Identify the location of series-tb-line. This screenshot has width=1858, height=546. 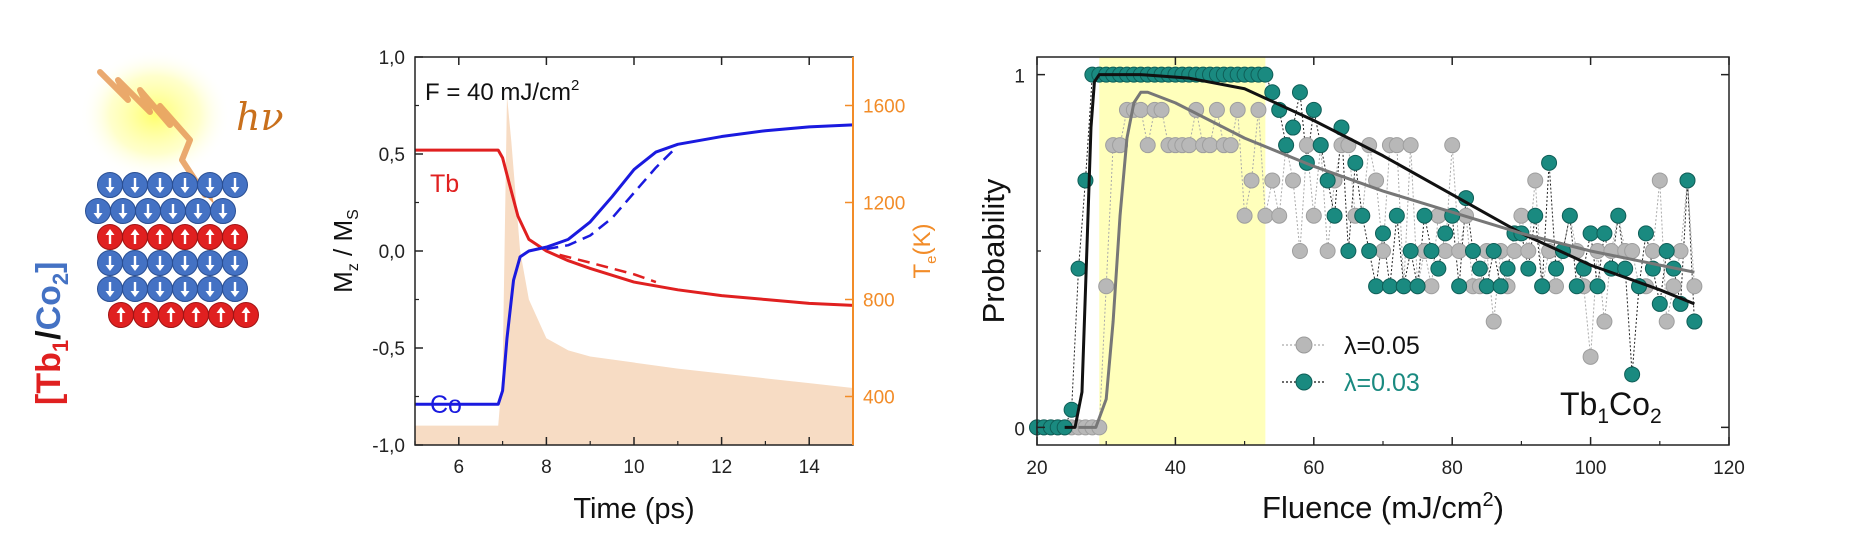
(634, 227).